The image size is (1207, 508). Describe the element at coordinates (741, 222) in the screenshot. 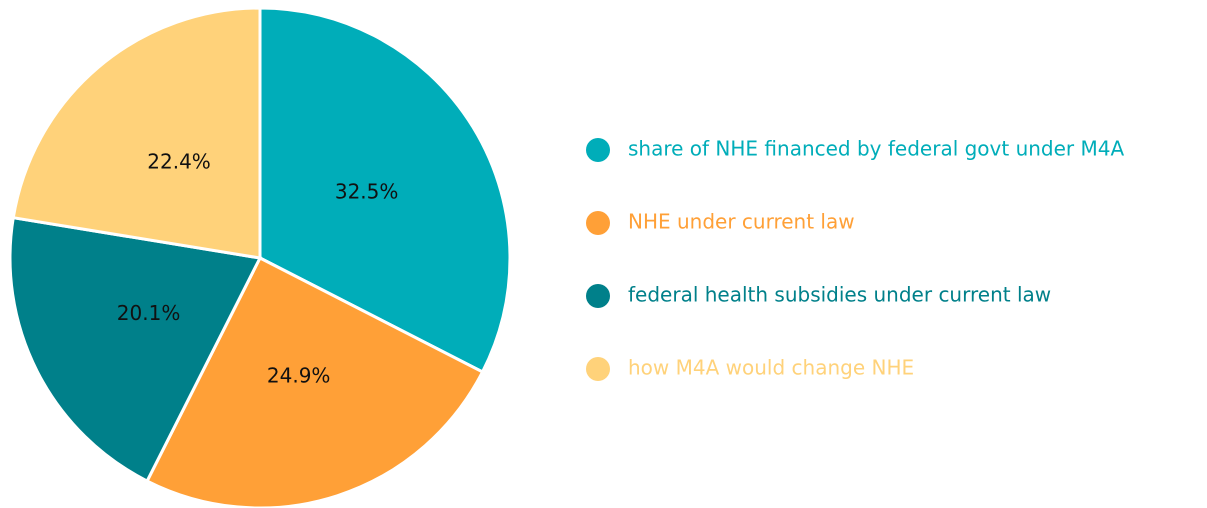

I see `legend-label: NHE under current law` at that location.